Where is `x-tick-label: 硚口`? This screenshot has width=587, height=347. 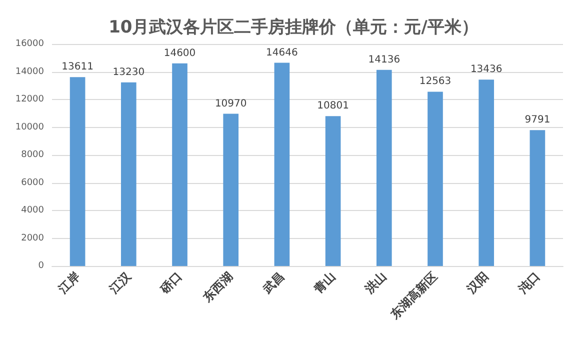
x-tick-label: 硚口 is located at coordinates (171, 283).